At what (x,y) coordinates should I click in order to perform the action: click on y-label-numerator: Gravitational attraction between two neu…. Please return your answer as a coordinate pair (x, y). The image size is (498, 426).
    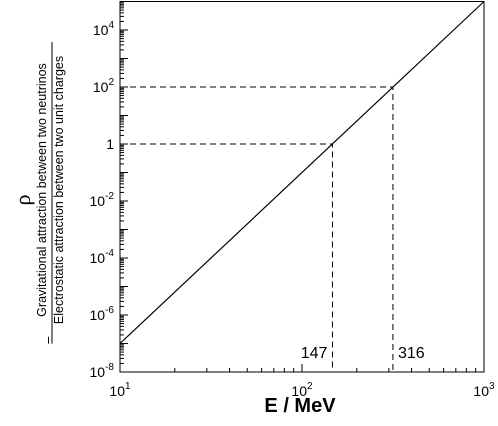
    Looking at the image, I should click on (42, 190).